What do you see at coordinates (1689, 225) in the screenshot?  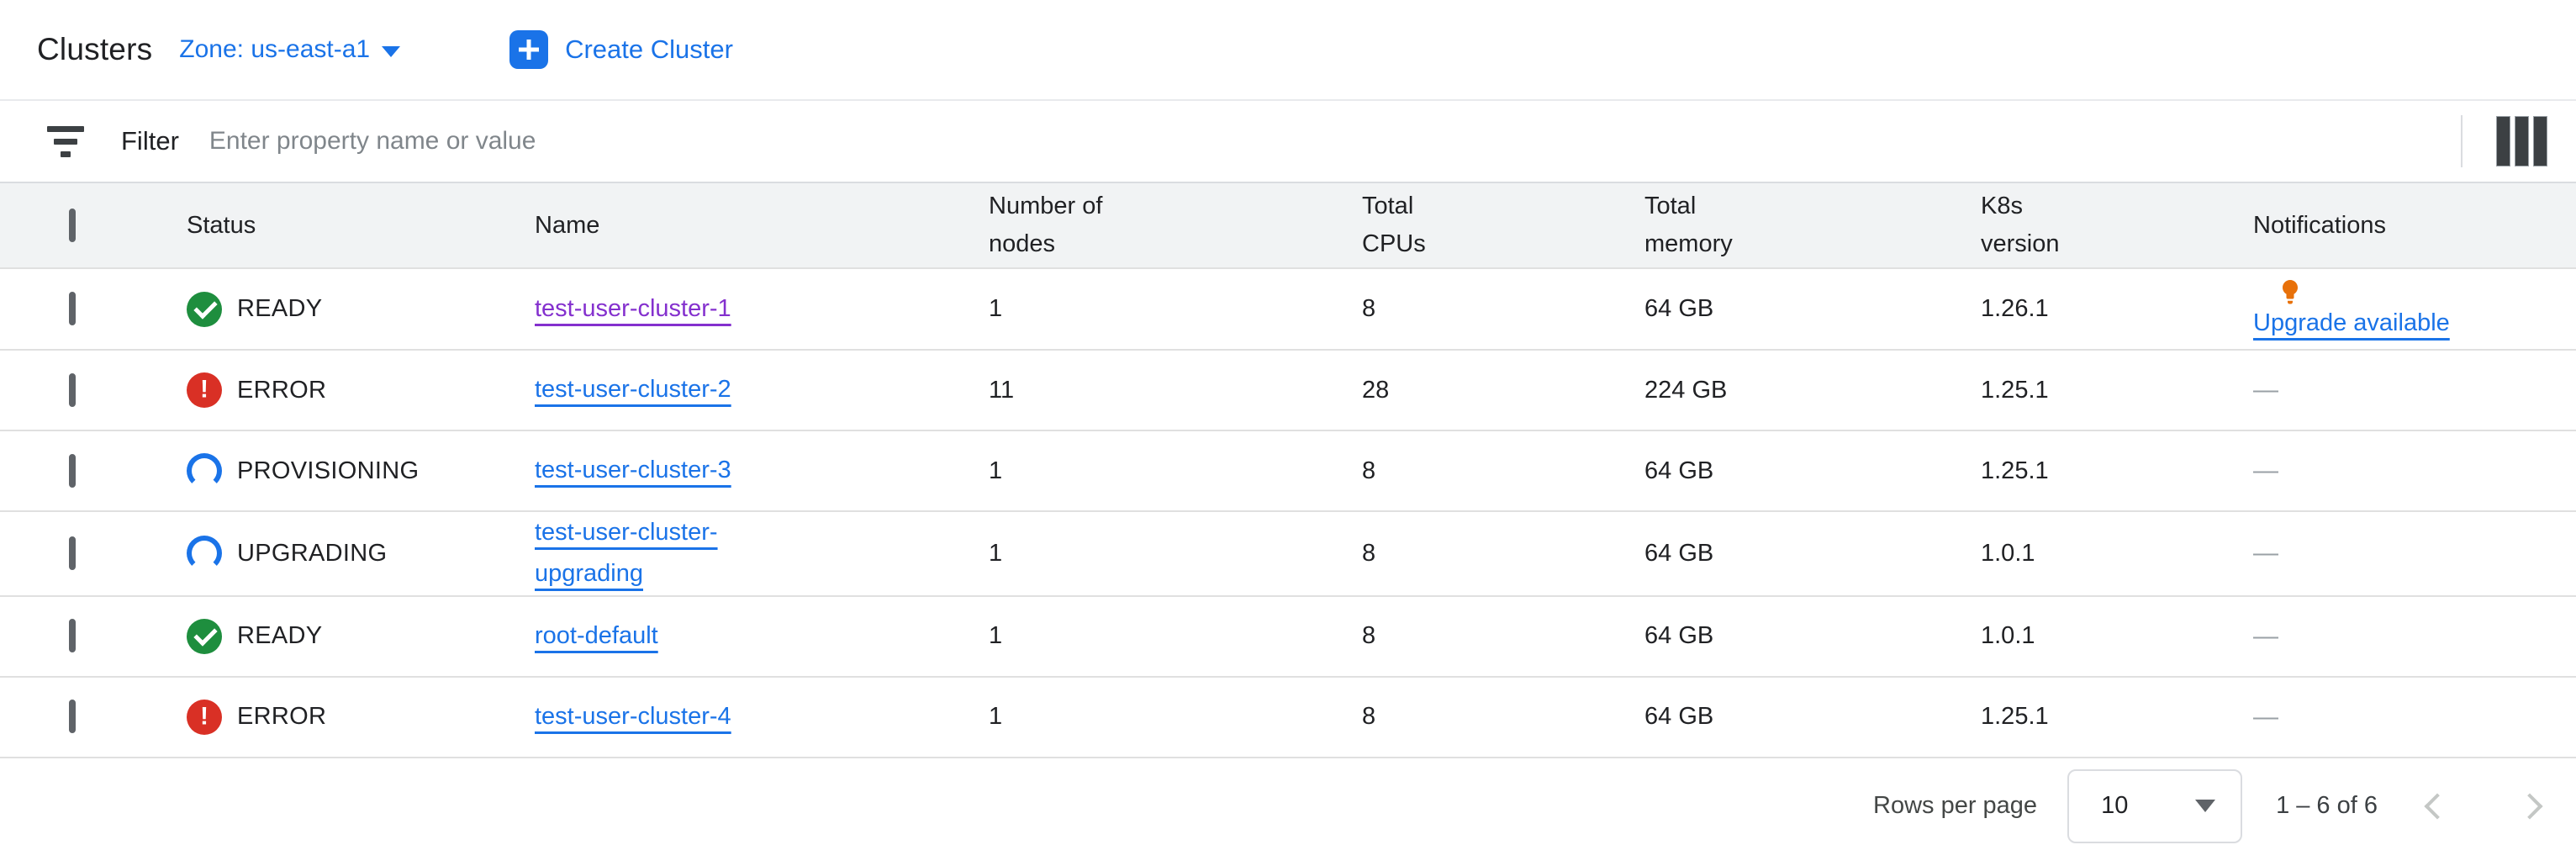 I see `column-header-memory: Total memory` at bounding box center [1689, 225].